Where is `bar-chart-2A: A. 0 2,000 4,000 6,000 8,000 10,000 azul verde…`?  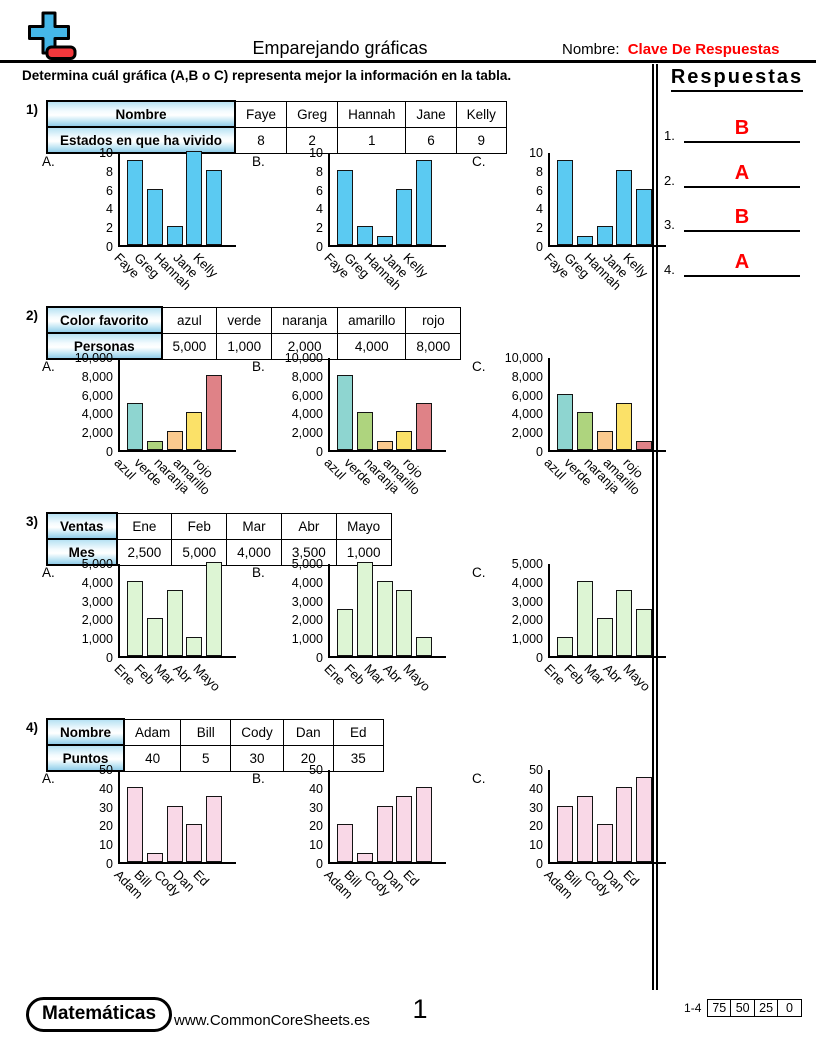
bar-chart-2A: A. 0 2,000 4,000 6,000 8,000 10,000 azul verde… is located at coordinates (139, 430).